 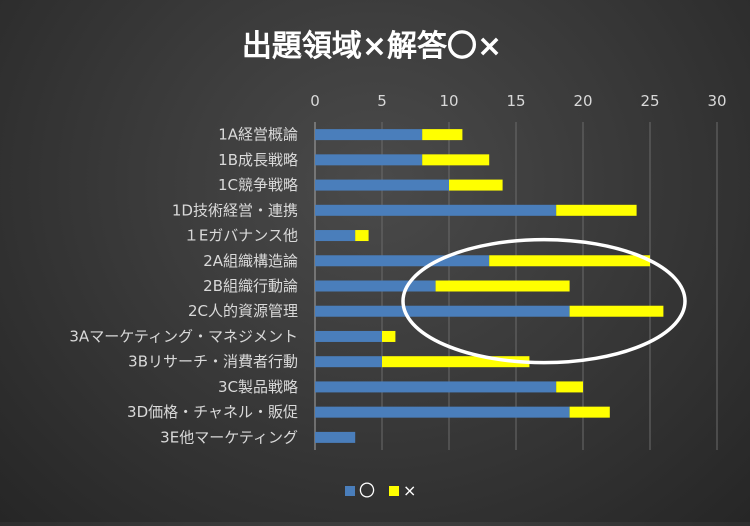 What do you see at coordinates (235, 210) in the screenshot?
I see `category-label: 1D技術経営・連携` at bounding box center [235, 210].